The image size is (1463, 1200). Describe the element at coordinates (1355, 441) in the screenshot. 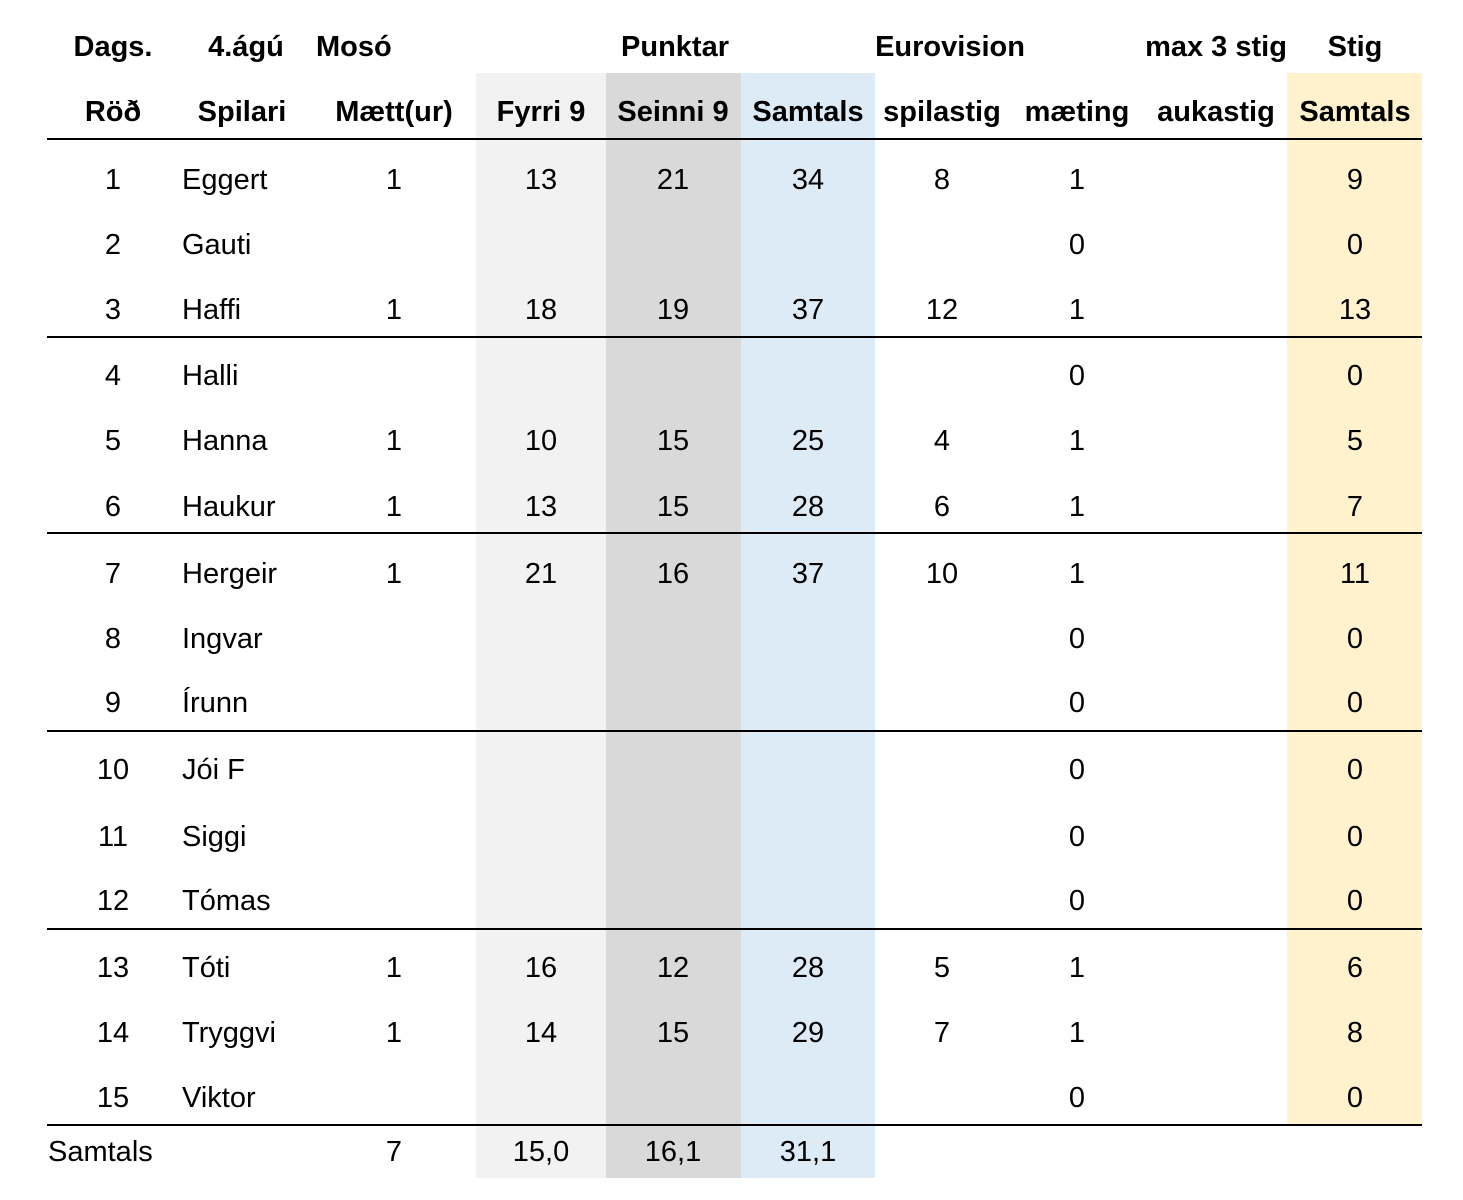

I see `cell-stig: 5` at that location.